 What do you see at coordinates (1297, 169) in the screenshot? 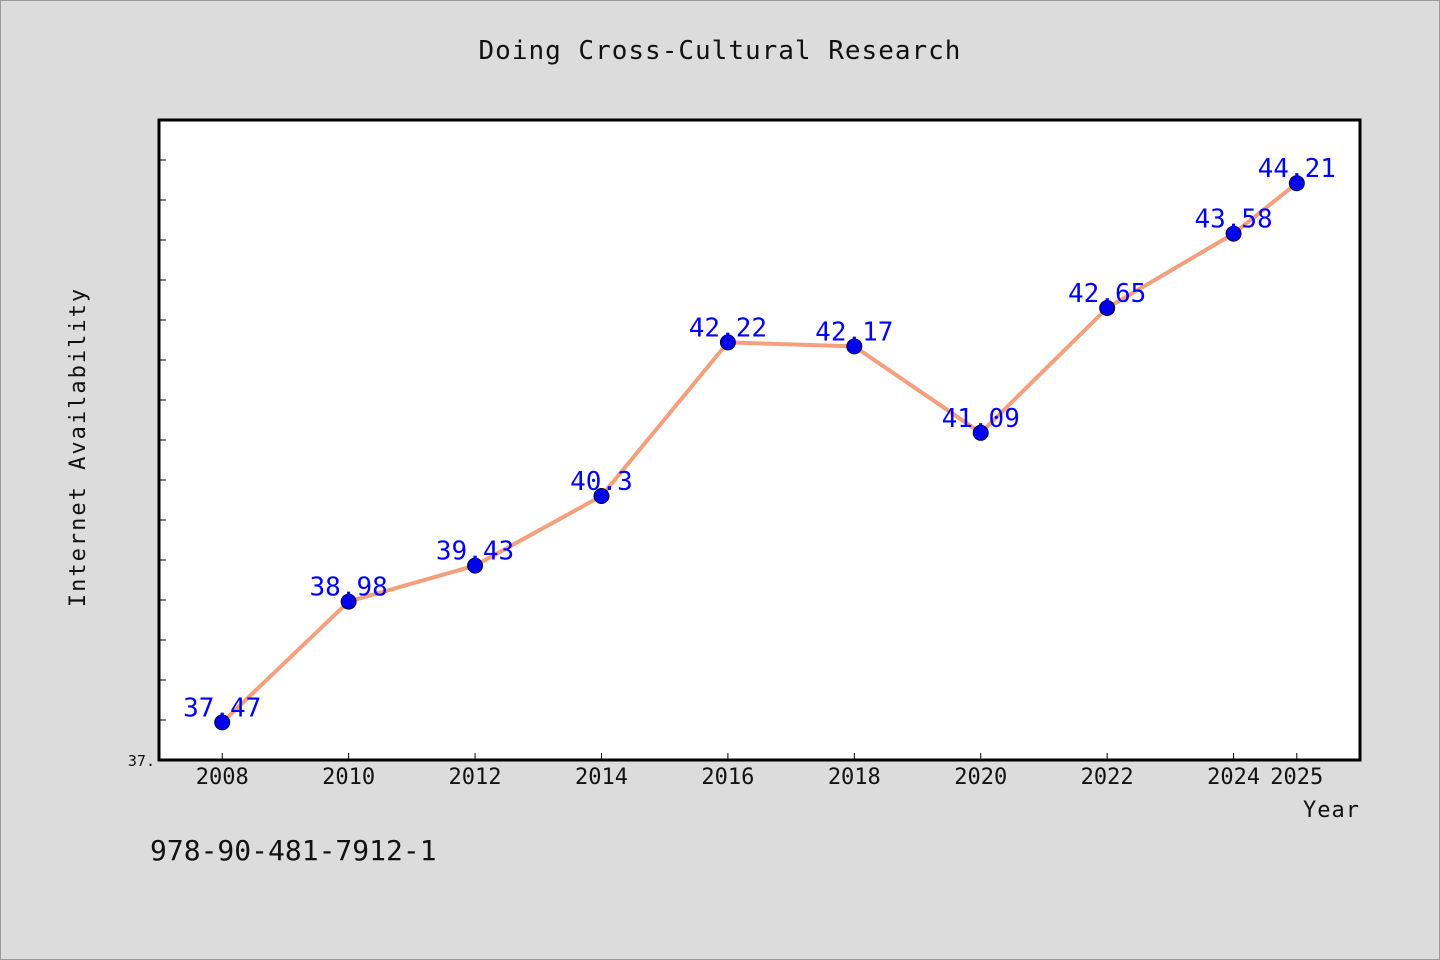
I see `data-label: 44.21` at bounding box center [1297, 169].